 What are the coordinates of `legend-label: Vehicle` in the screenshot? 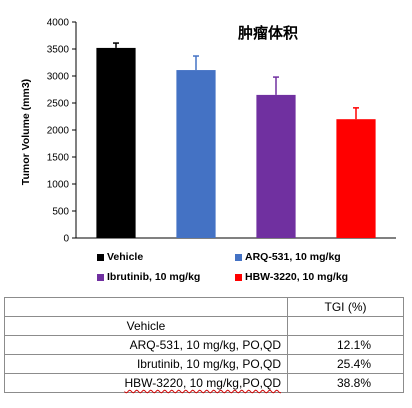 It's located at (125, 257).